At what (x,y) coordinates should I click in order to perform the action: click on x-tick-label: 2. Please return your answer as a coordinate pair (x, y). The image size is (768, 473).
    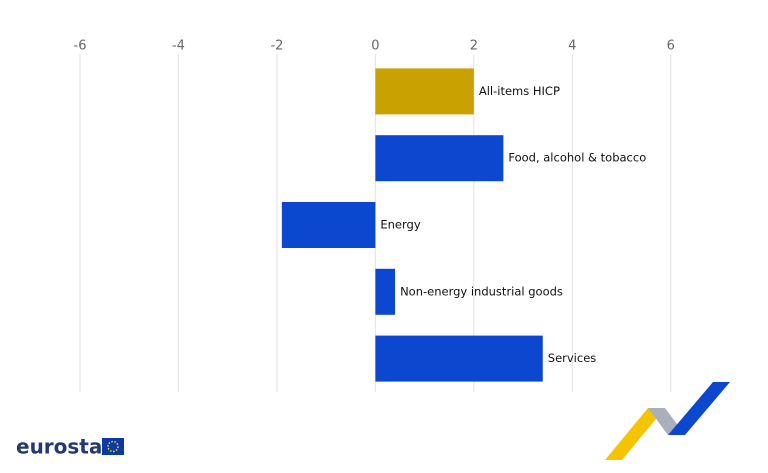
    Looking at the image, I should click on (474, 46).